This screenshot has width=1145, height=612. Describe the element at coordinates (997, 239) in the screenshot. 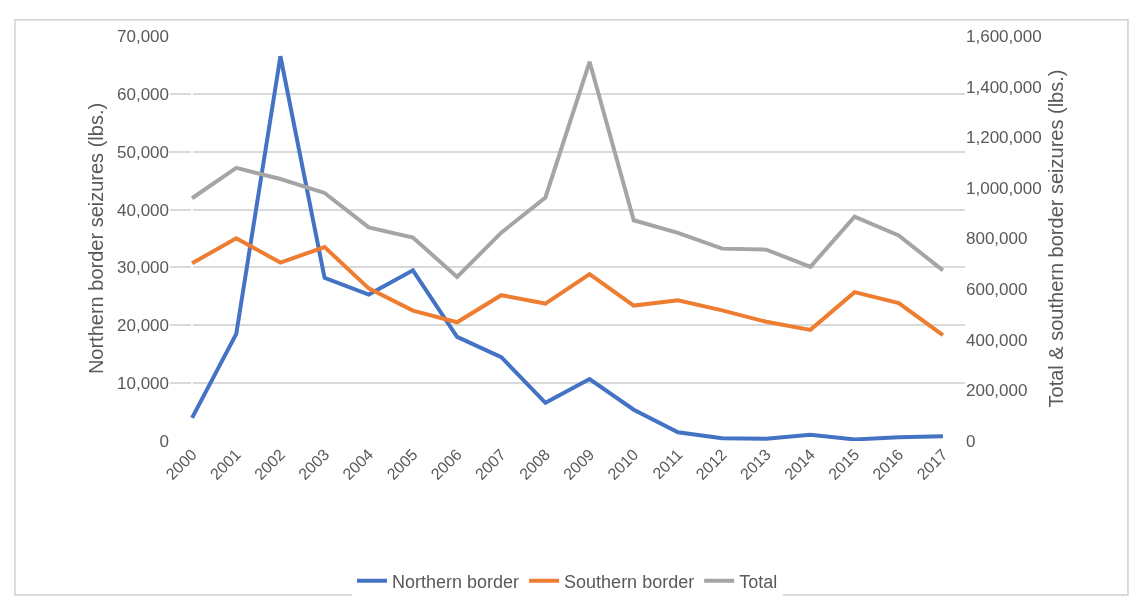

I see `y2-tick-label: 800,000` at that location.